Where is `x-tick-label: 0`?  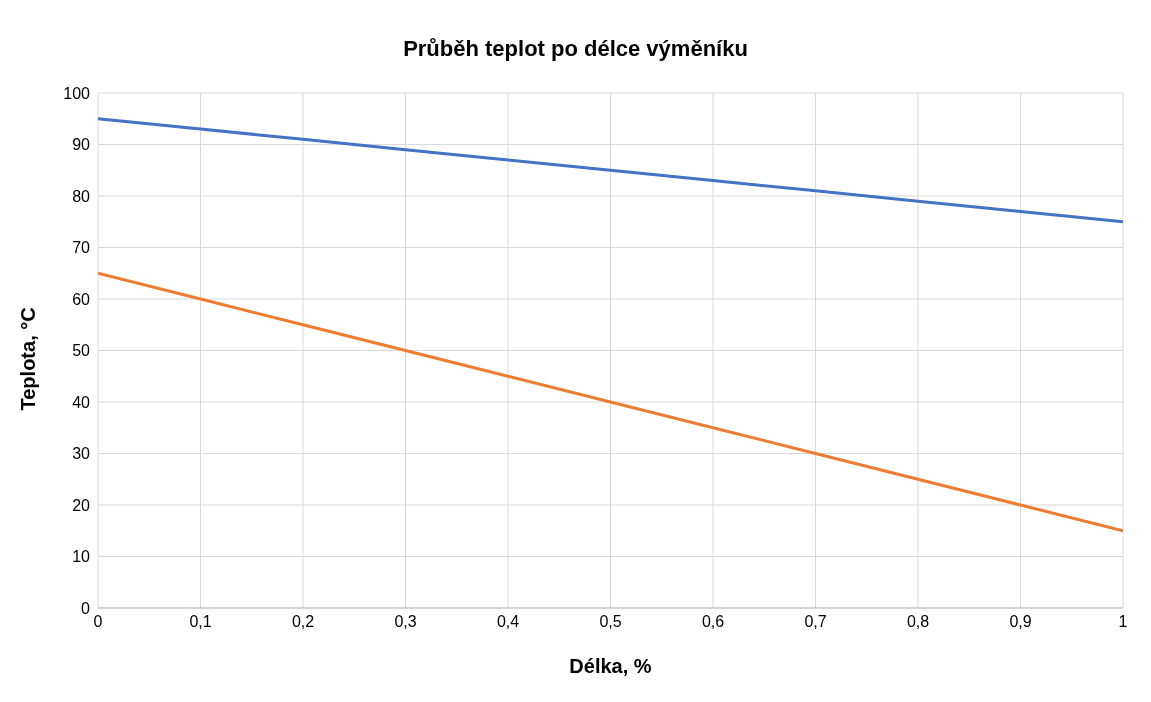
x-tick-label: 0 is located at coordinates (98, 622).